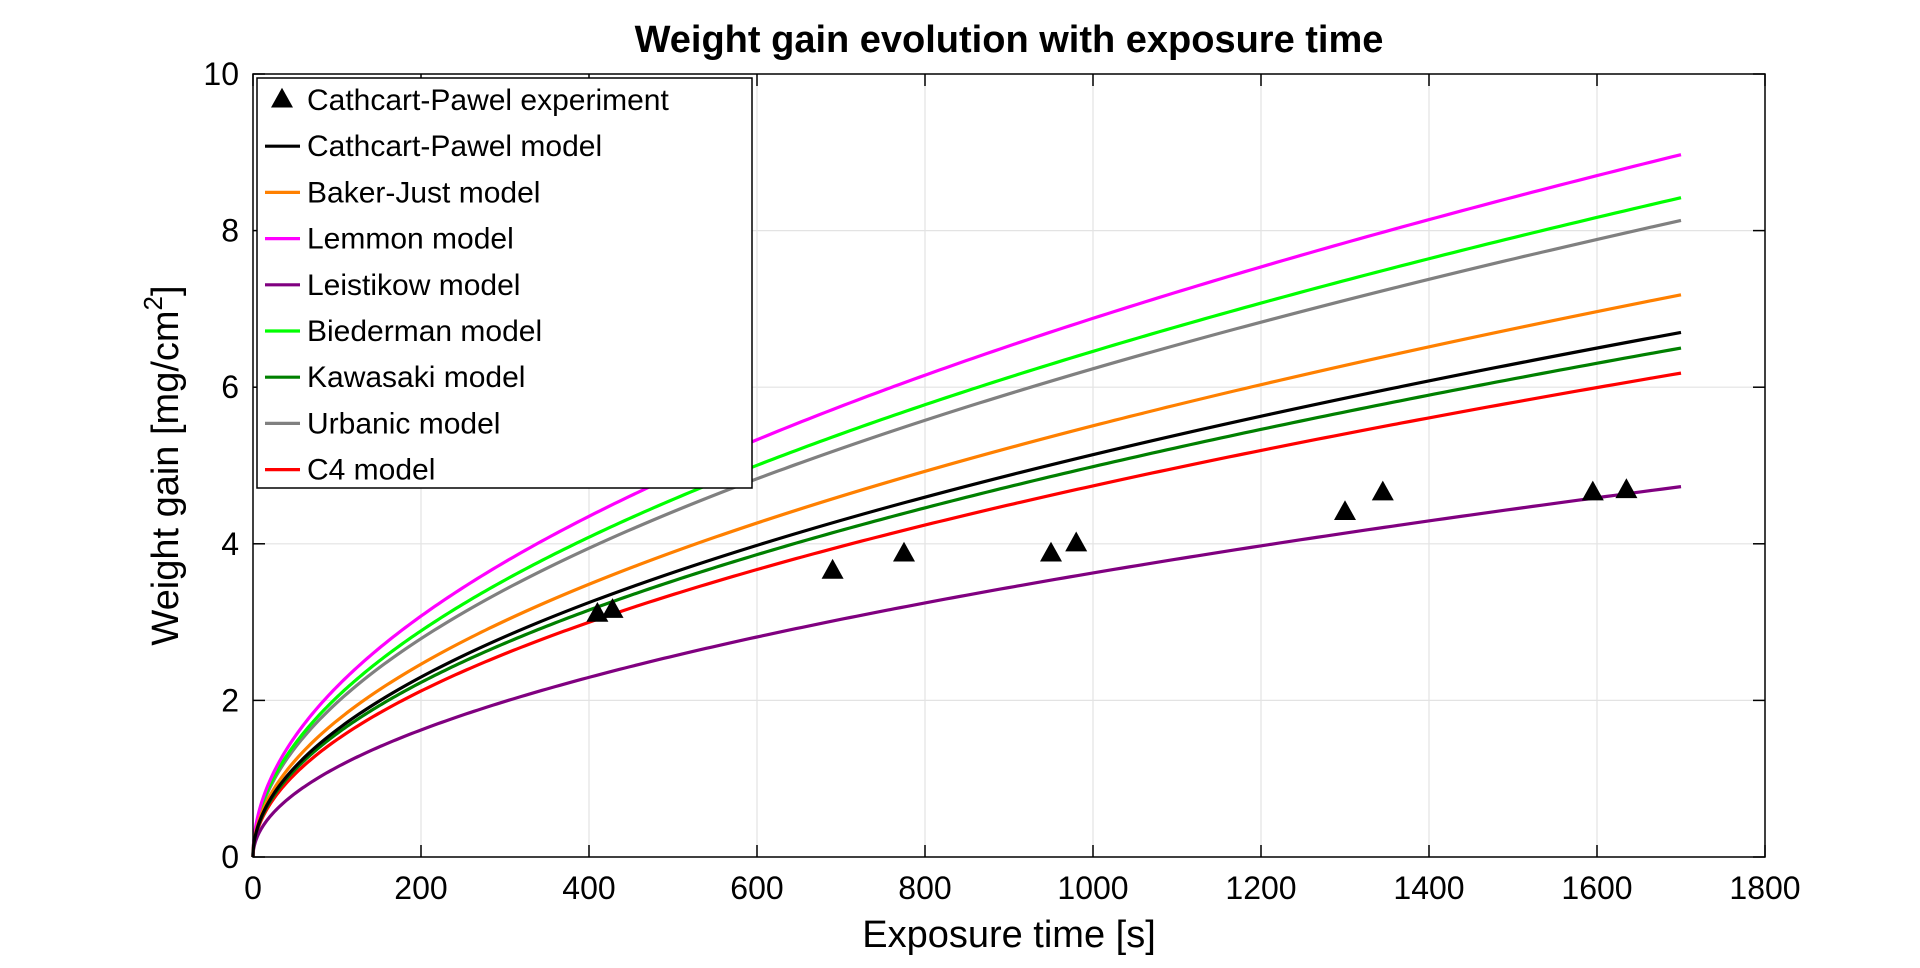 This screenshot has width=1920, height=968. I want to click on x-tick-label: 1200, so click(1260, 888).